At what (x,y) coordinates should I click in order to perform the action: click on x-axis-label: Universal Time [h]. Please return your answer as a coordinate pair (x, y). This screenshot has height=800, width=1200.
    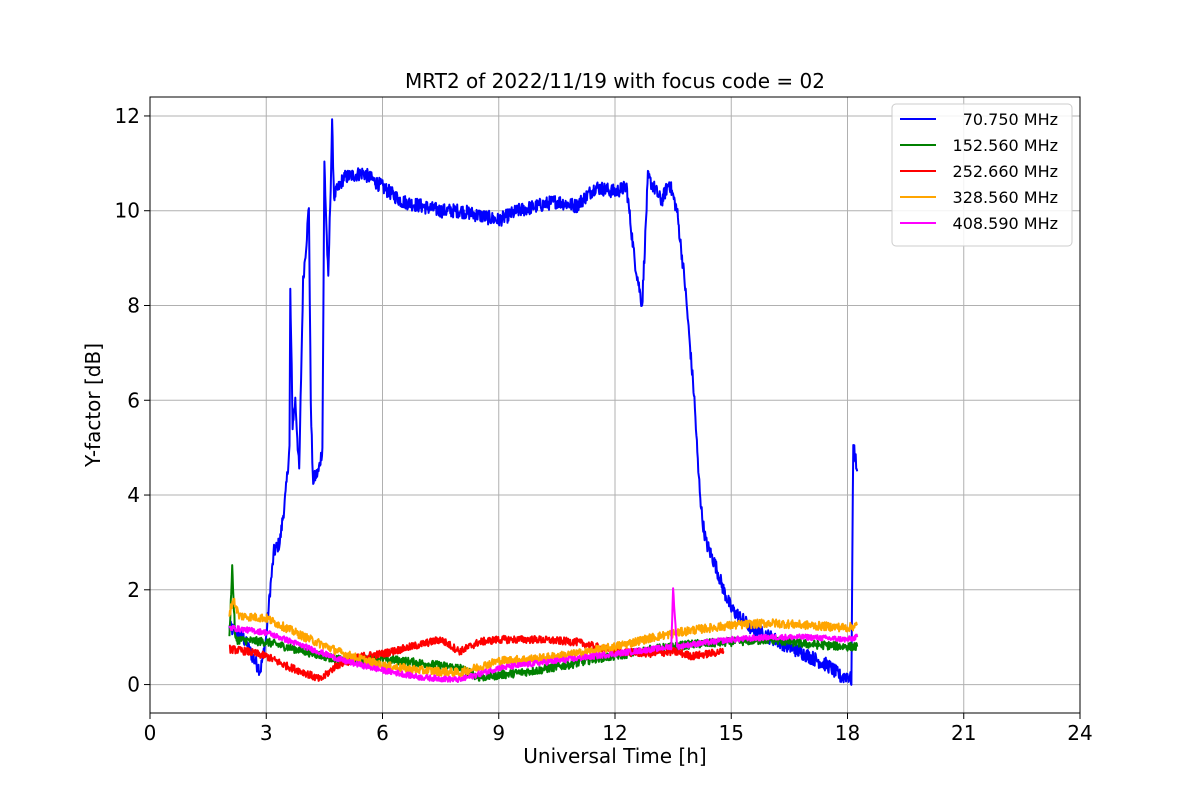
    Looking at the image, I should click on (614, 756).